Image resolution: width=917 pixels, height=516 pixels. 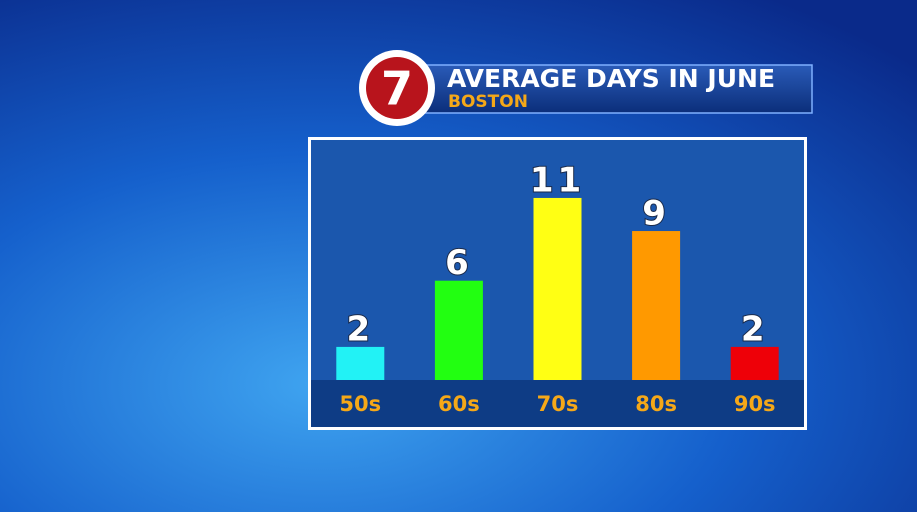 I want to click on value-label: 9, so click(x=656, y=214).